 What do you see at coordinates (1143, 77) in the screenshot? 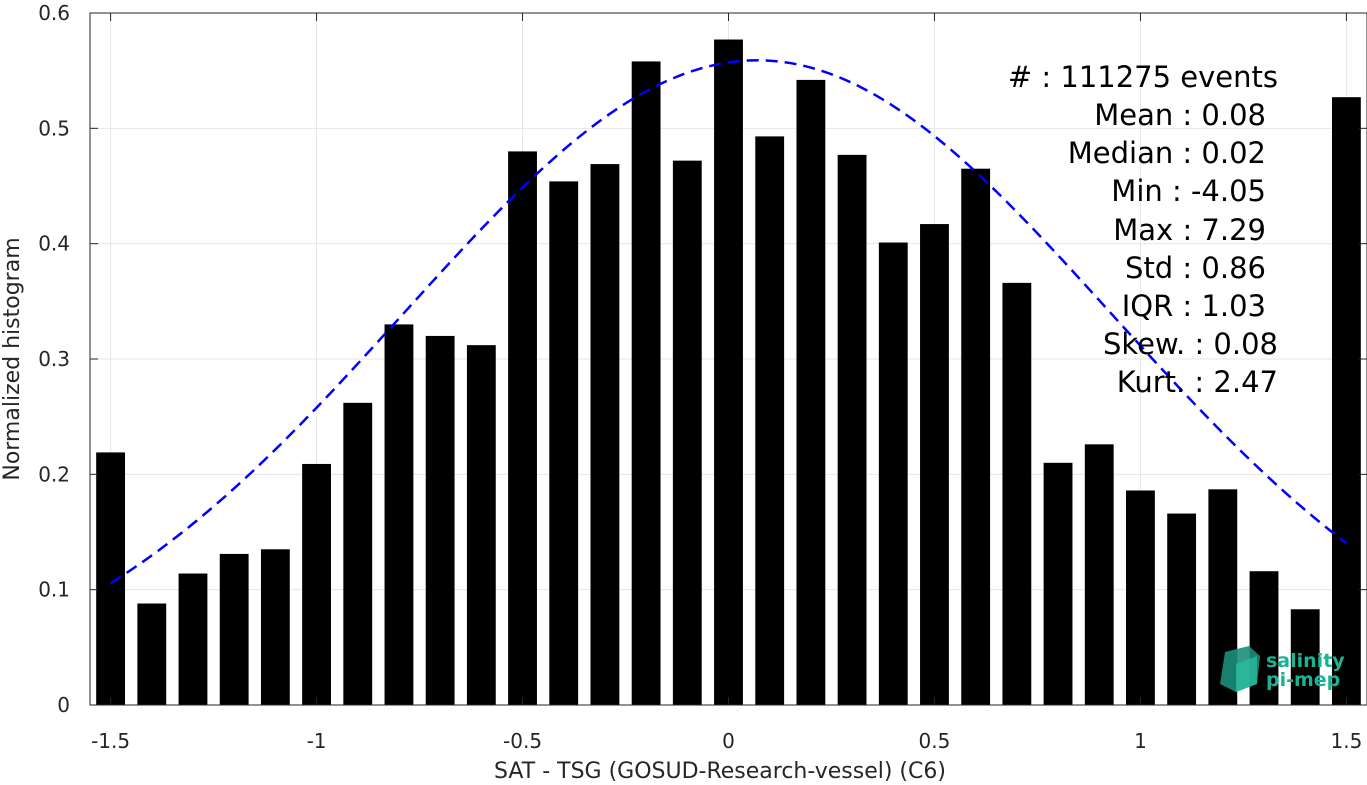
I see `stat-events: # : 111275 events` at bounding box center [1143, 77].